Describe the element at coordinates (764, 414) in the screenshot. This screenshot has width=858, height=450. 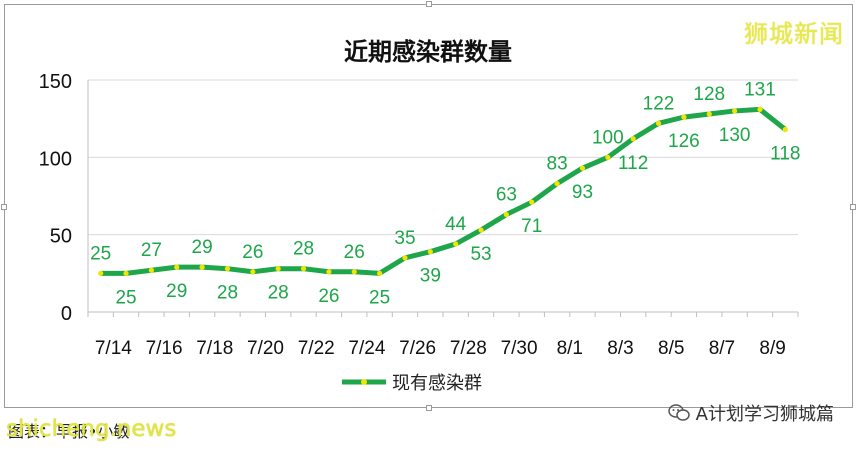
I see `wechat-account-name: A计划学习狮城篇` at that location.